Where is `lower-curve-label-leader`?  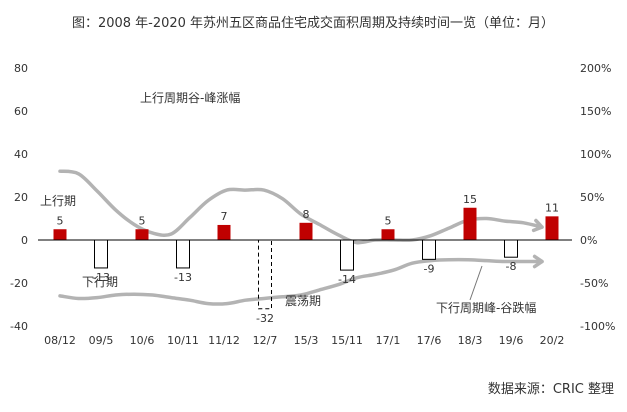
lower-curve-label-leader is located at coordinates (476, 283).